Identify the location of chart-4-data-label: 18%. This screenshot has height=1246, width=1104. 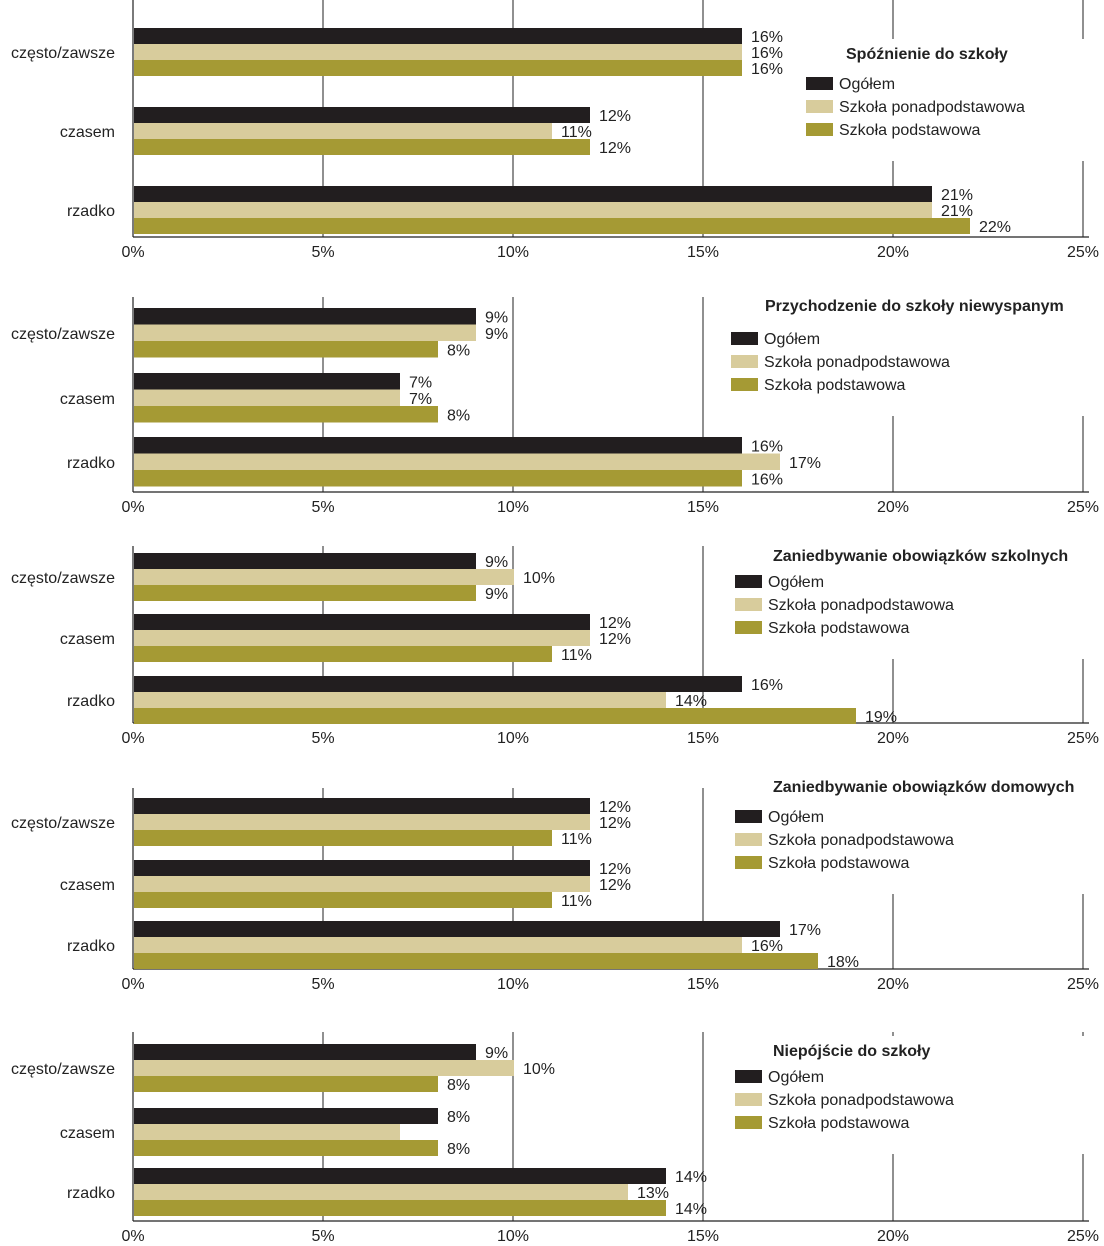
(843, 962).